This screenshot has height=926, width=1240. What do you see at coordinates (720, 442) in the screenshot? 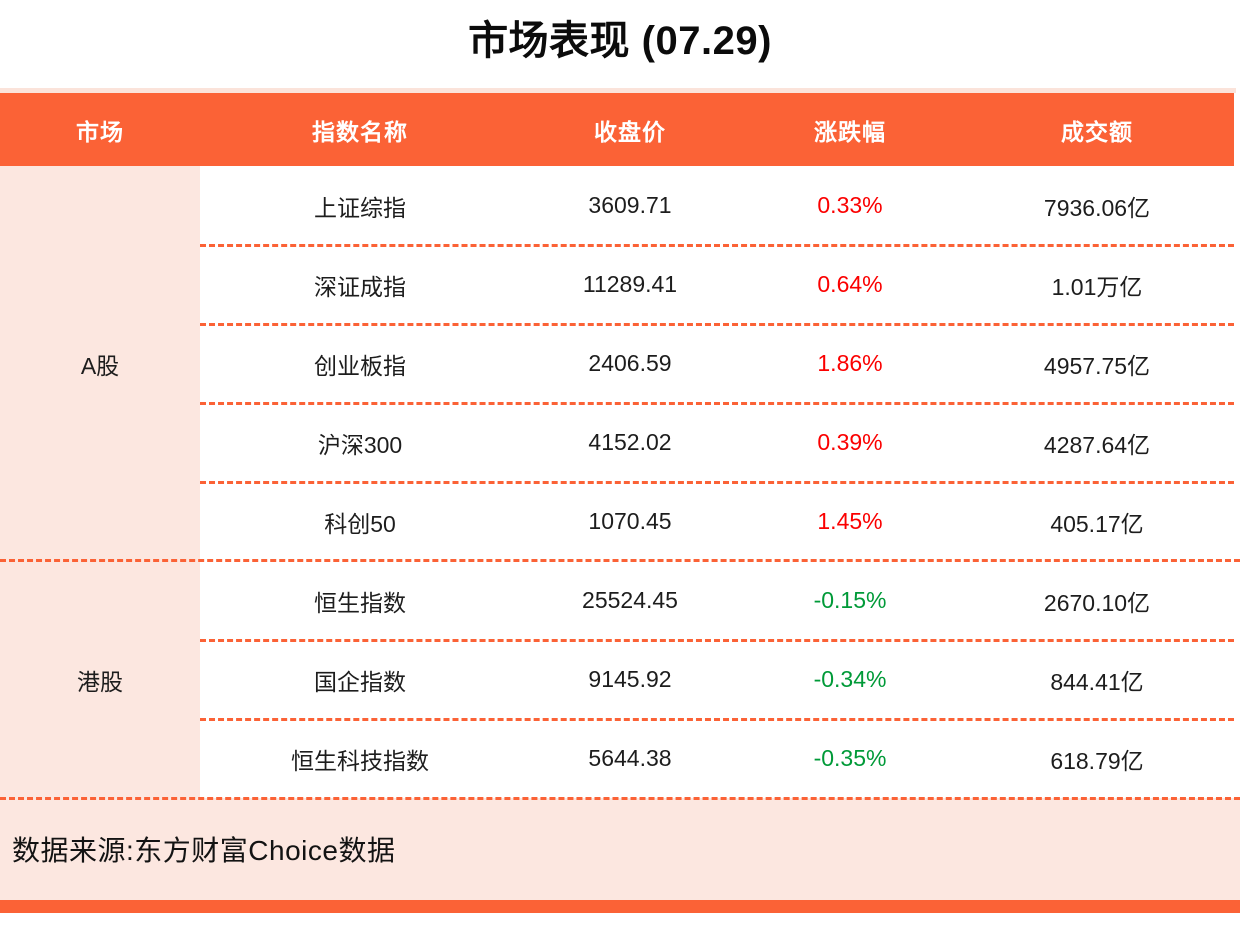
I see `table-row: 沪深300 4152.02 0.39% 4287.64亿` at bounding box center [720, 442].